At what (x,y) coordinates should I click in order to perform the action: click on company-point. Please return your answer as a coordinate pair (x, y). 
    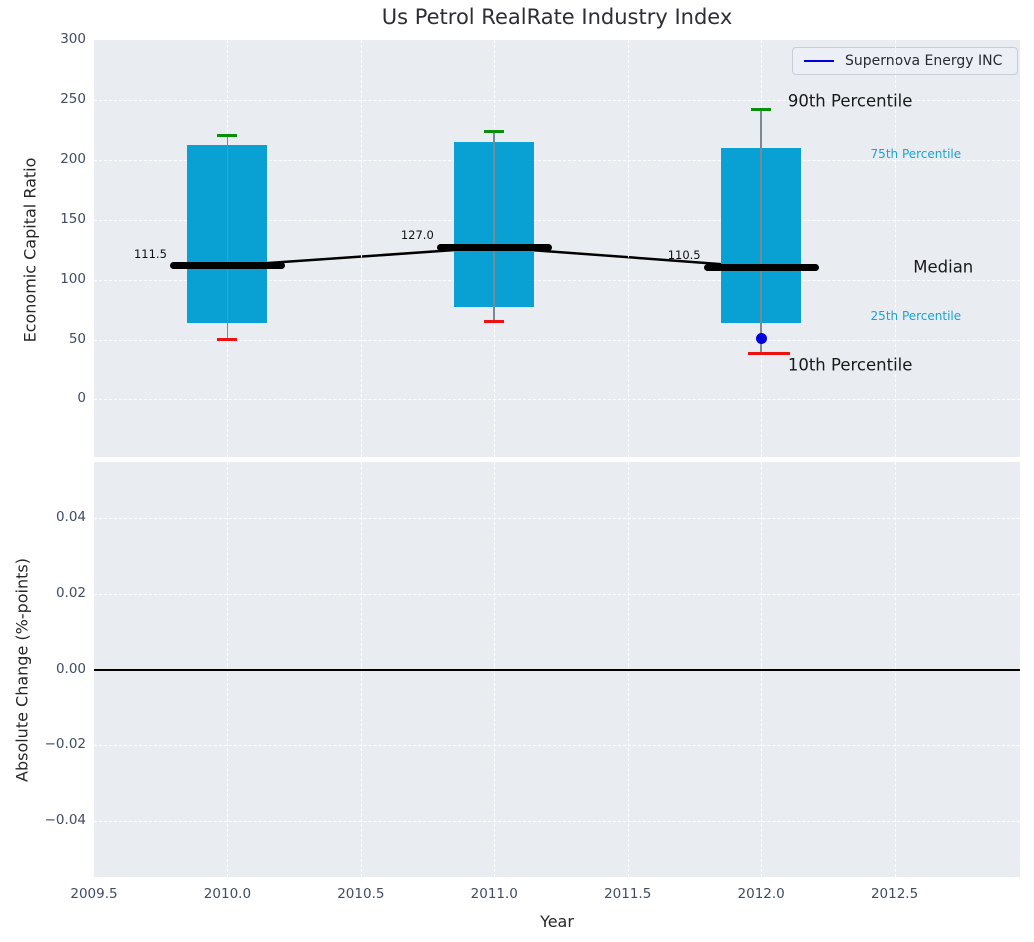
    Looking at the image, I should click on (761, 338).